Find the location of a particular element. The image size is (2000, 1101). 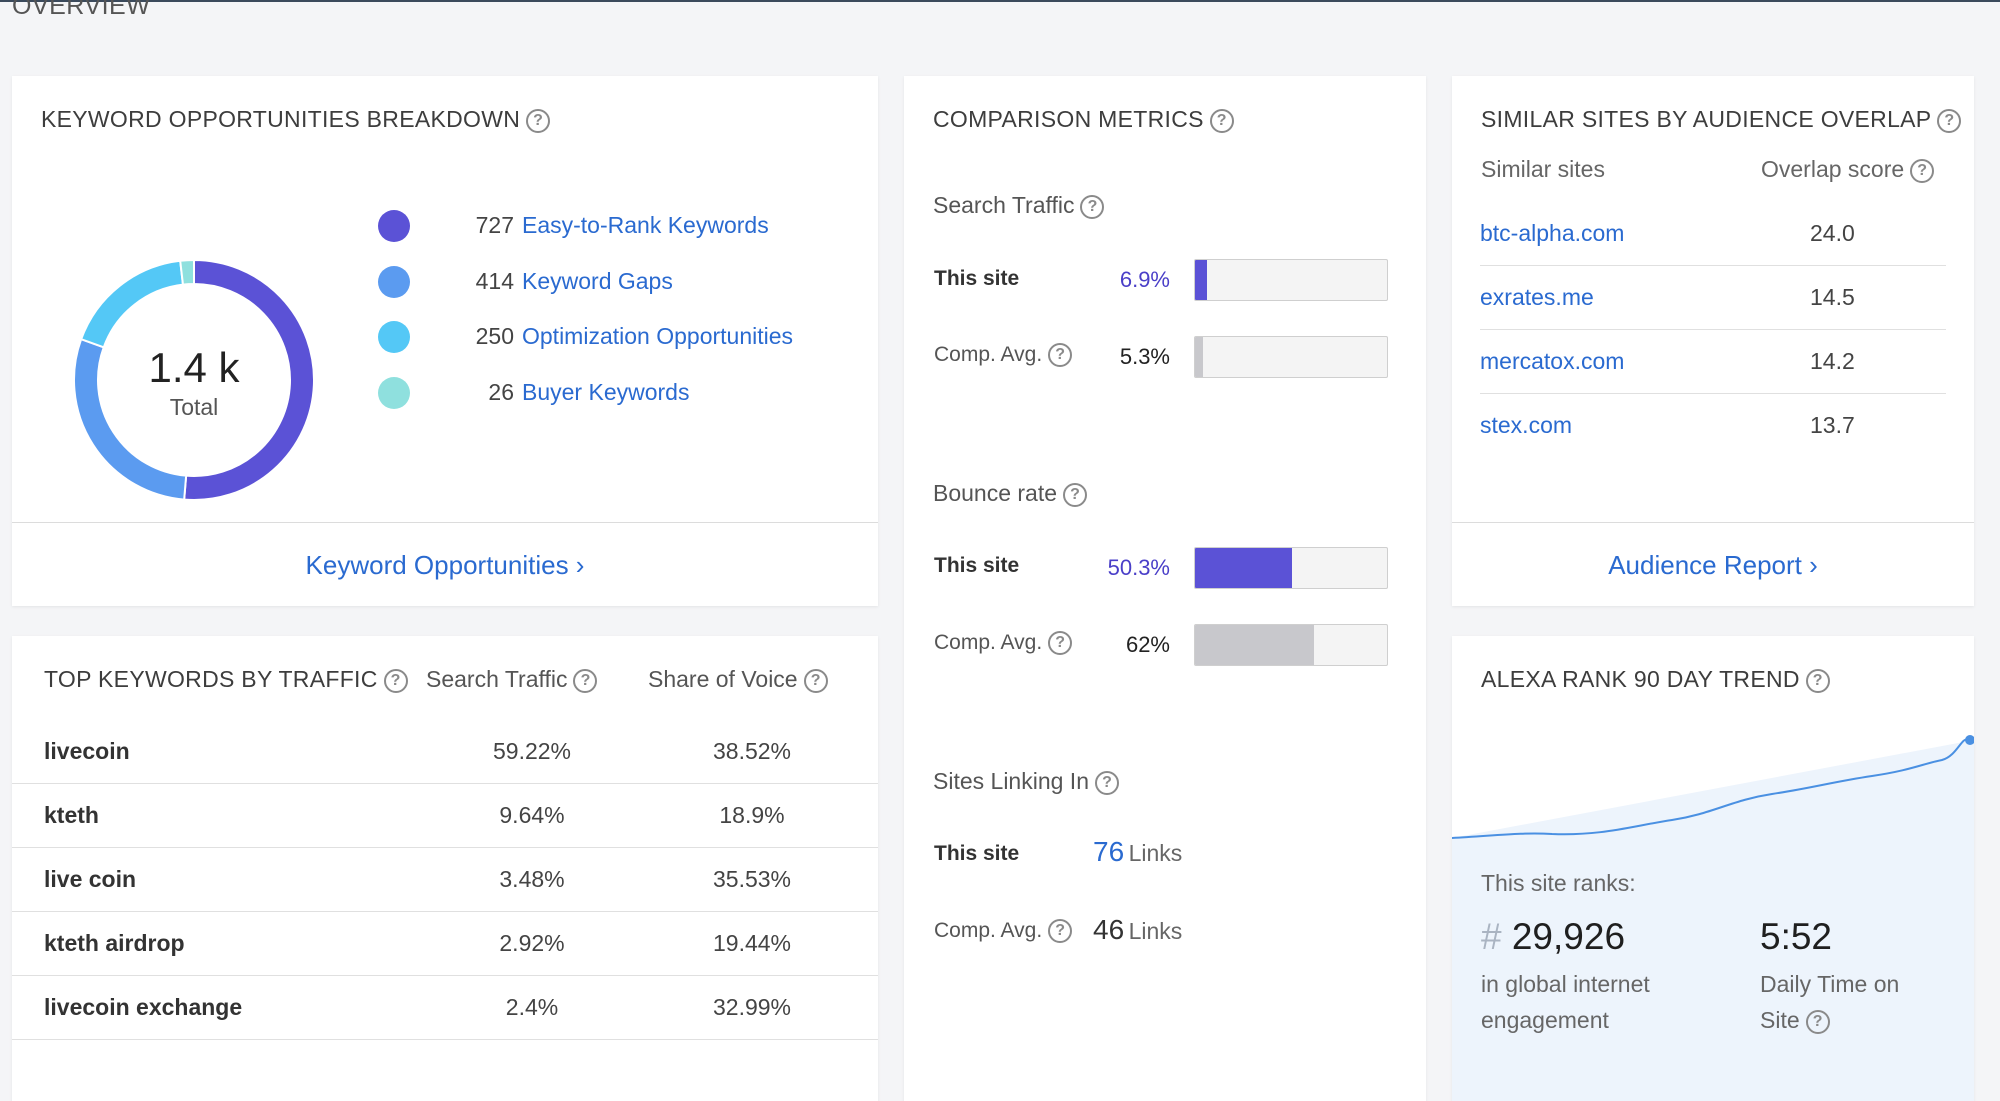

keyword-opportunities-link: Keyword Opportunities › is located at coordinates (445, 565).